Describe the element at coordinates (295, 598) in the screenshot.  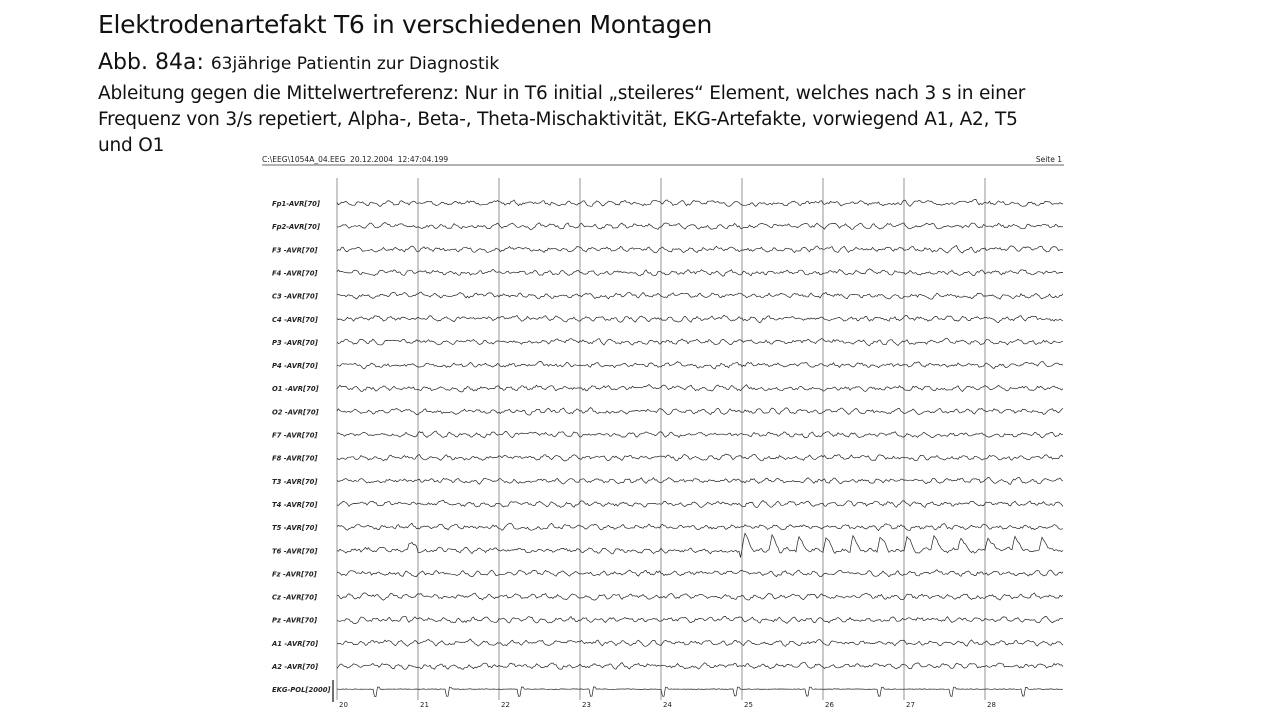
I see `channel-label: Cz -AVR[70]` at that location.